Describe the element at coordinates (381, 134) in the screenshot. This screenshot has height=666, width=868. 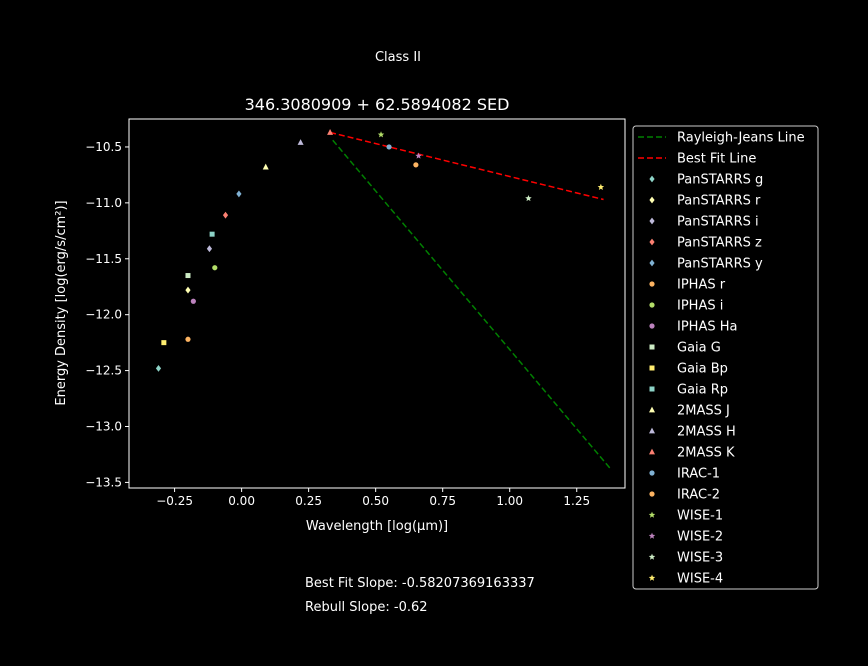
I see `wise-1-point` at that location.